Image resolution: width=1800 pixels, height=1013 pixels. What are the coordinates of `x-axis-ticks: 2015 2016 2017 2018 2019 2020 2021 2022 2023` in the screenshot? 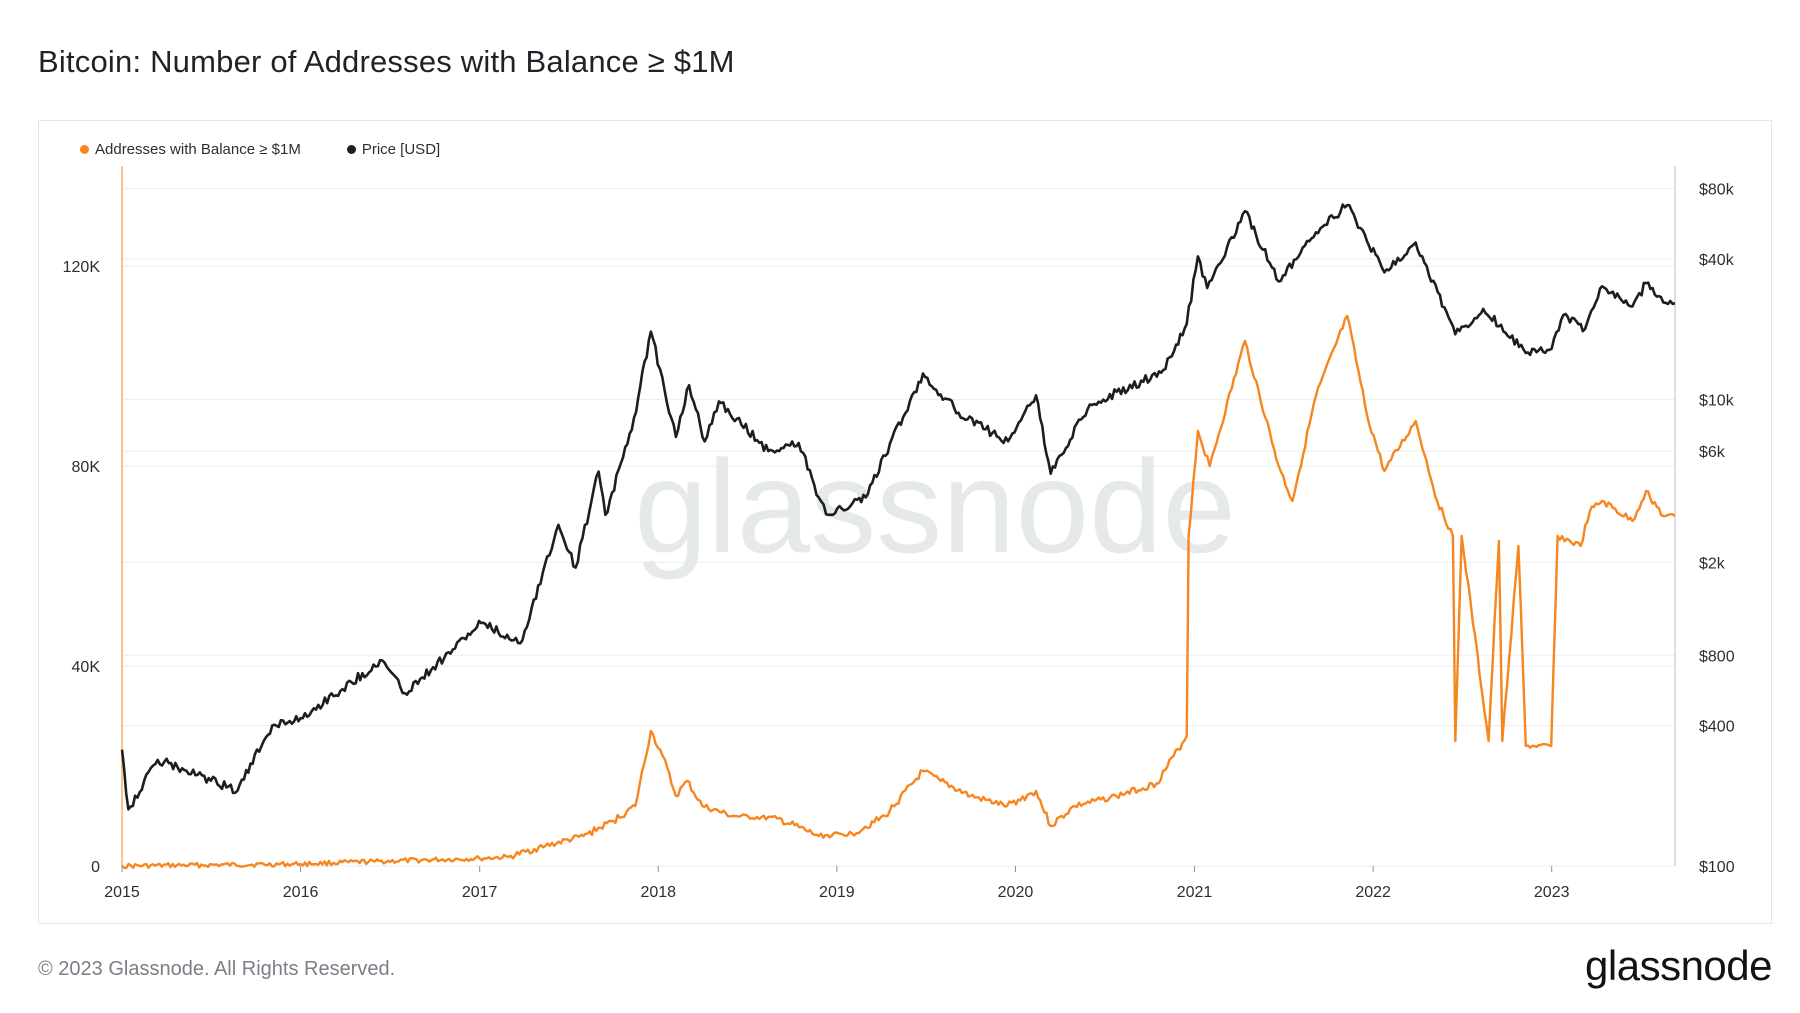 It's located at (837, 883).